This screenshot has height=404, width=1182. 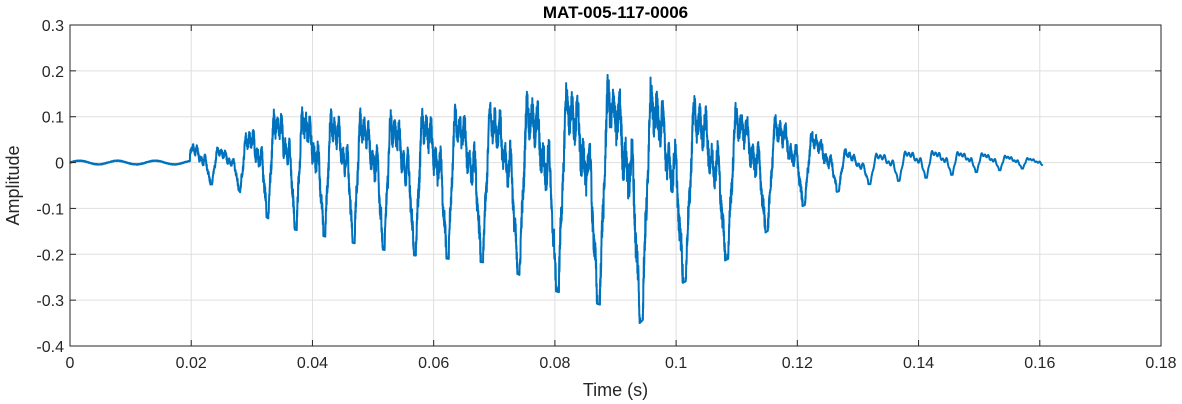 What do you see at coordinates (433, 363) in the screenshot?
I see `x-tick-label: 0.06` at bounding box center [433, 363].